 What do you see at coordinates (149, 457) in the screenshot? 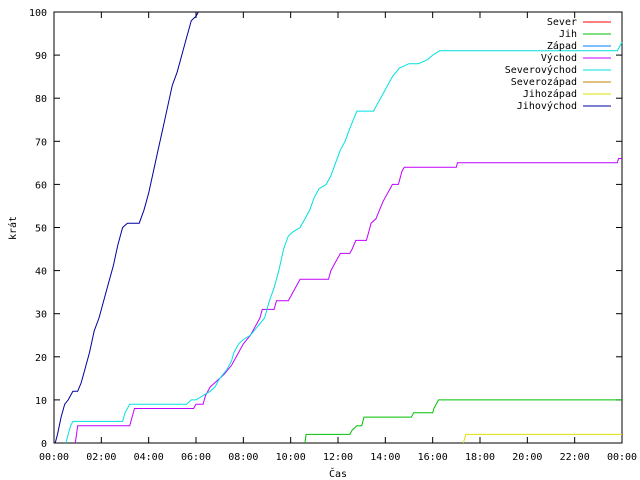
I see `x-tick-label: 04:00` at bounding box center [149, 457].